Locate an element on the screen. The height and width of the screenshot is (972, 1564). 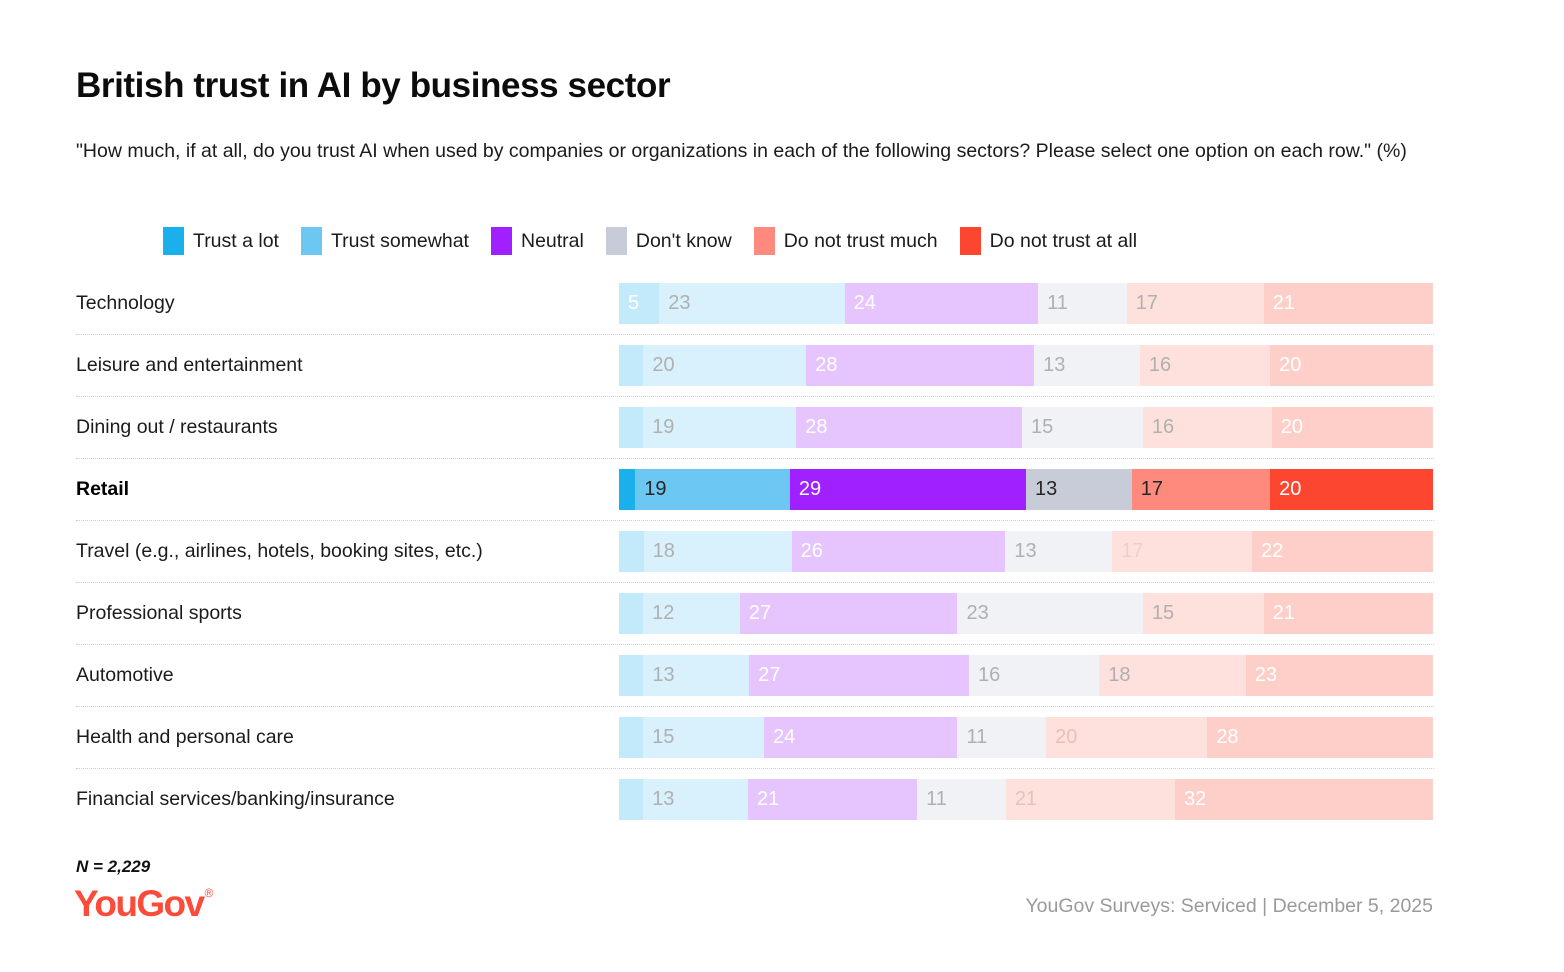
bar-segment: 12 is located at coordinates (691, 613).